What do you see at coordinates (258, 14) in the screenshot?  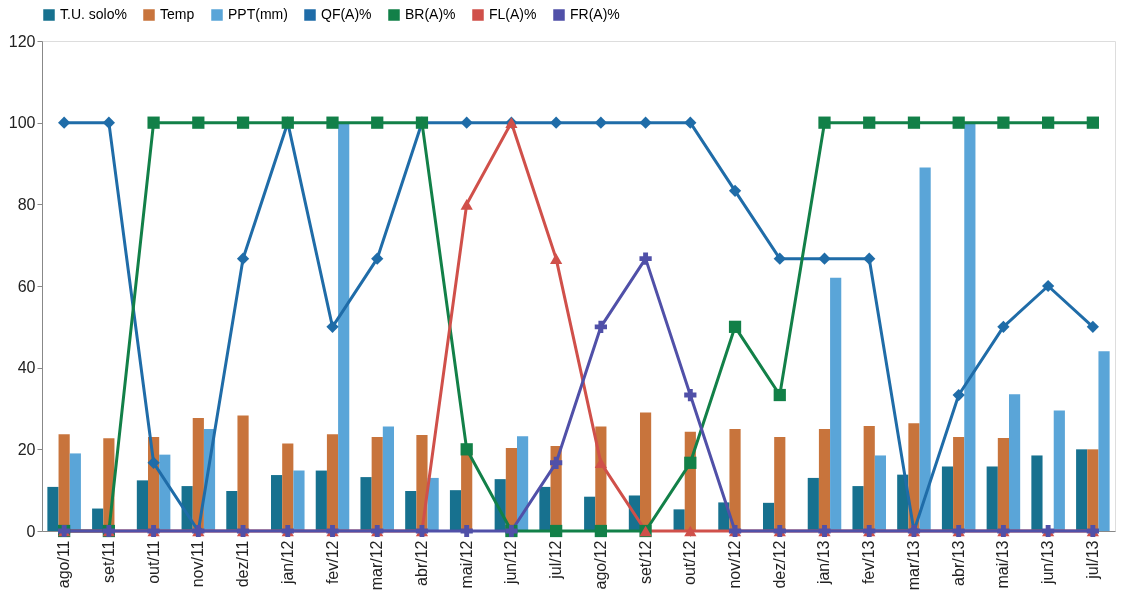 I see `legend-label: PPT(mm)` at bounding box center [258, 14].